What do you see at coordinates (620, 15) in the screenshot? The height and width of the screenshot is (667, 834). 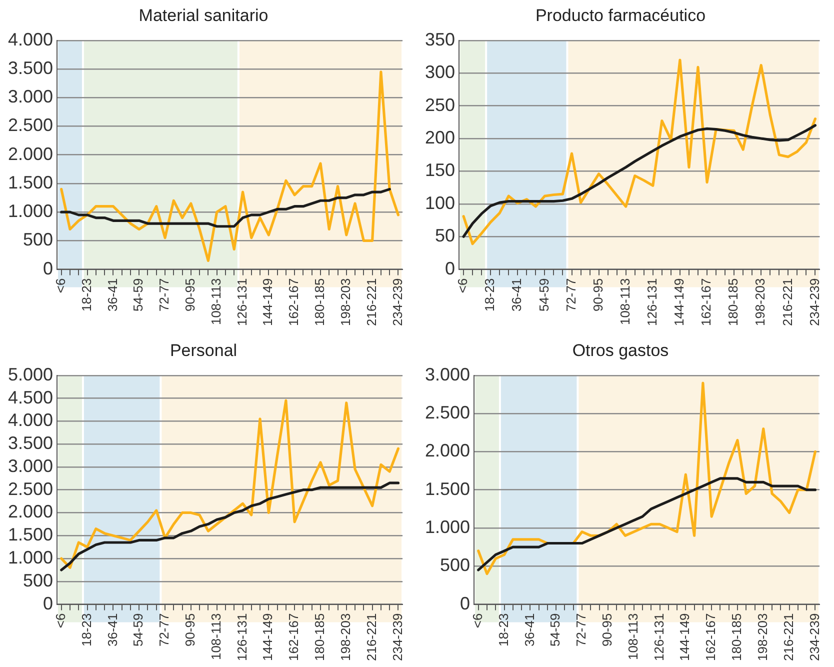 I see `chart-title: Producto farmacéutico` at bounding box center [620, 15].